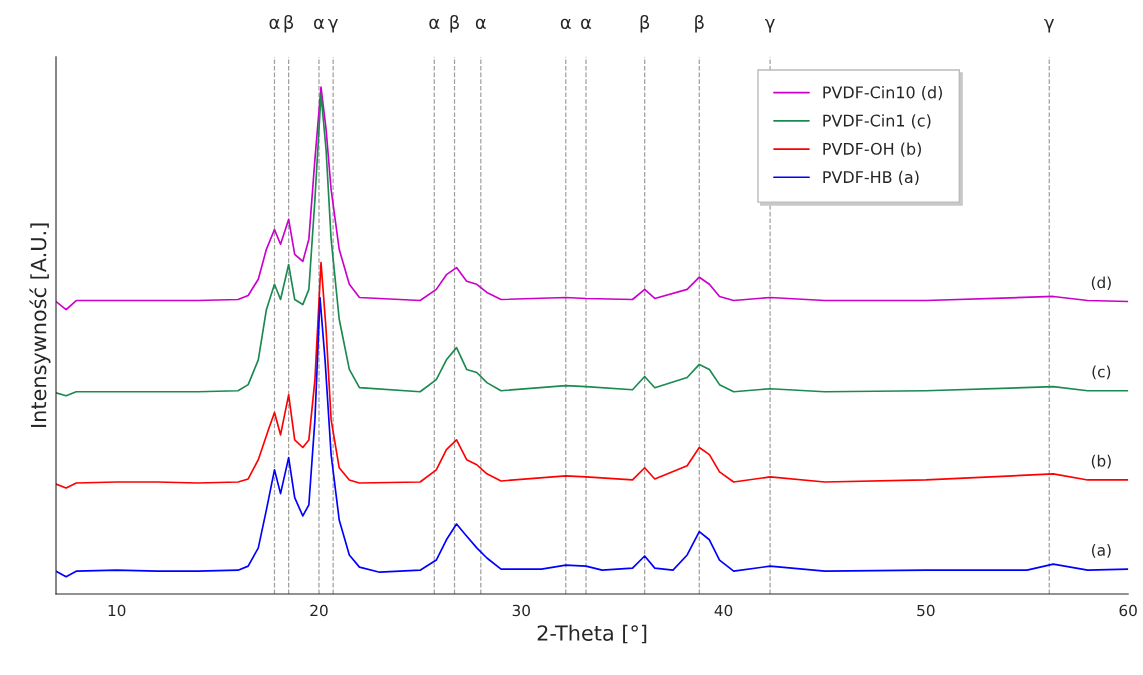 The height and width of the screenshot is (675, 1143). I want to click on legend-label: PVDF-HB (a), so click(871, 177).